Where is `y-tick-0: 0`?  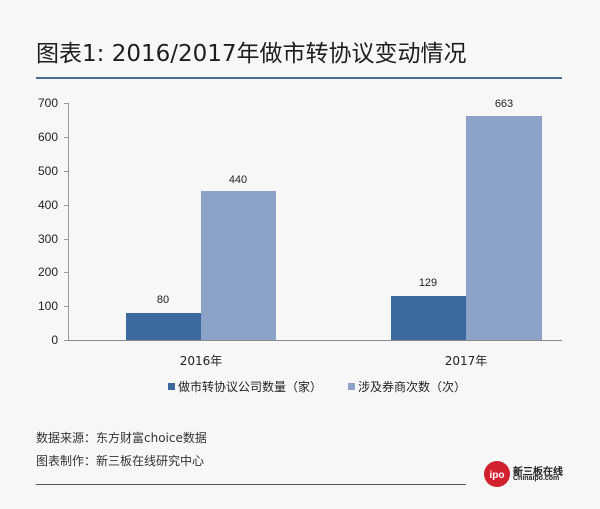 y-tick-0: 0 is located at coordinates (54, 340).